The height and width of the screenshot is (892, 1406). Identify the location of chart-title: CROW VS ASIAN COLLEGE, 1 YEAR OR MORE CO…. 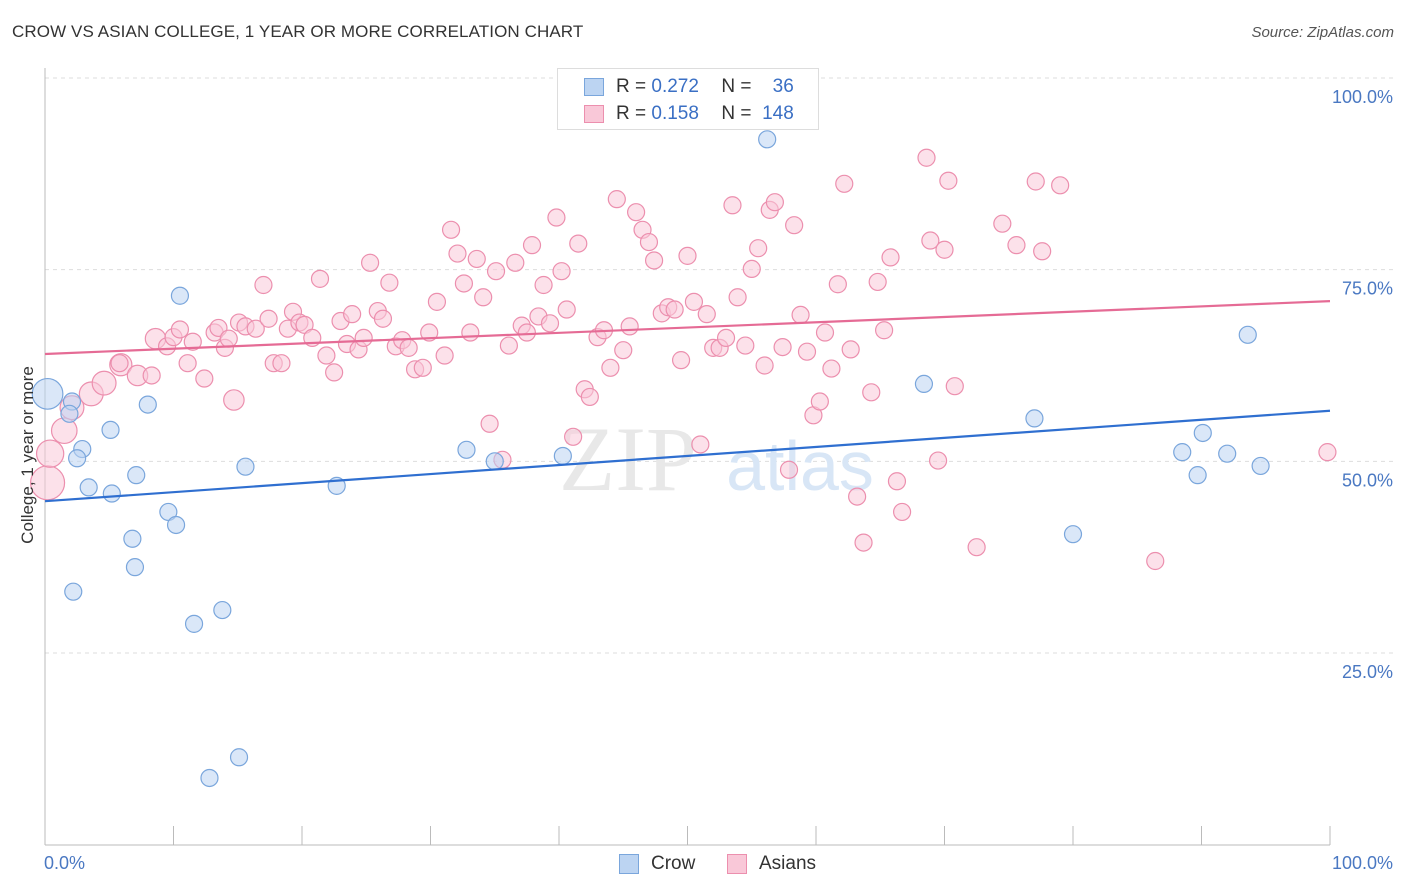
(298, 31).